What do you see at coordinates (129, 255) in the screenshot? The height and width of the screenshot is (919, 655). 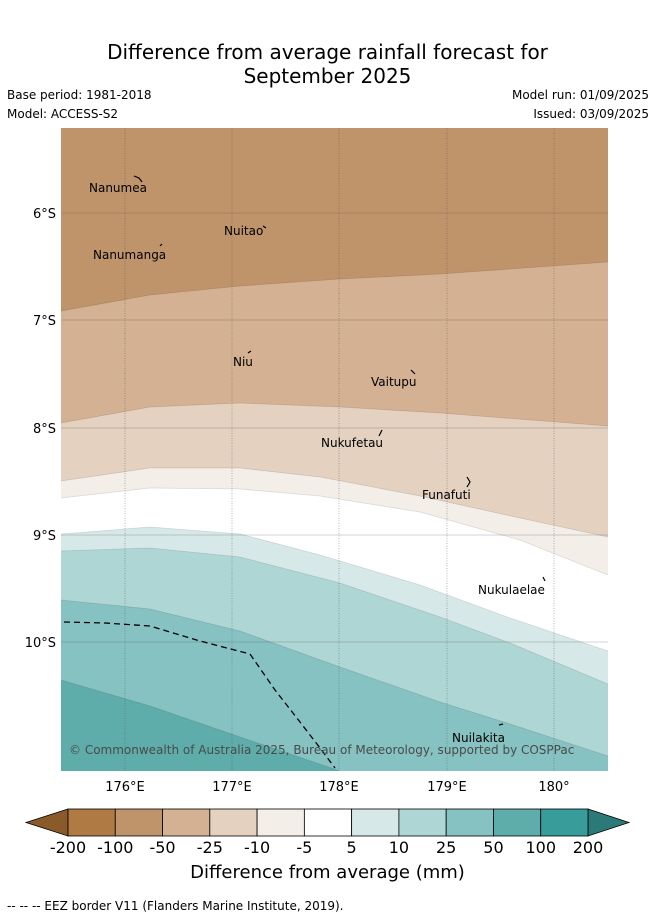 I see `island-label-nanumanga: Nanumanga` at bounding box center [129, 255].